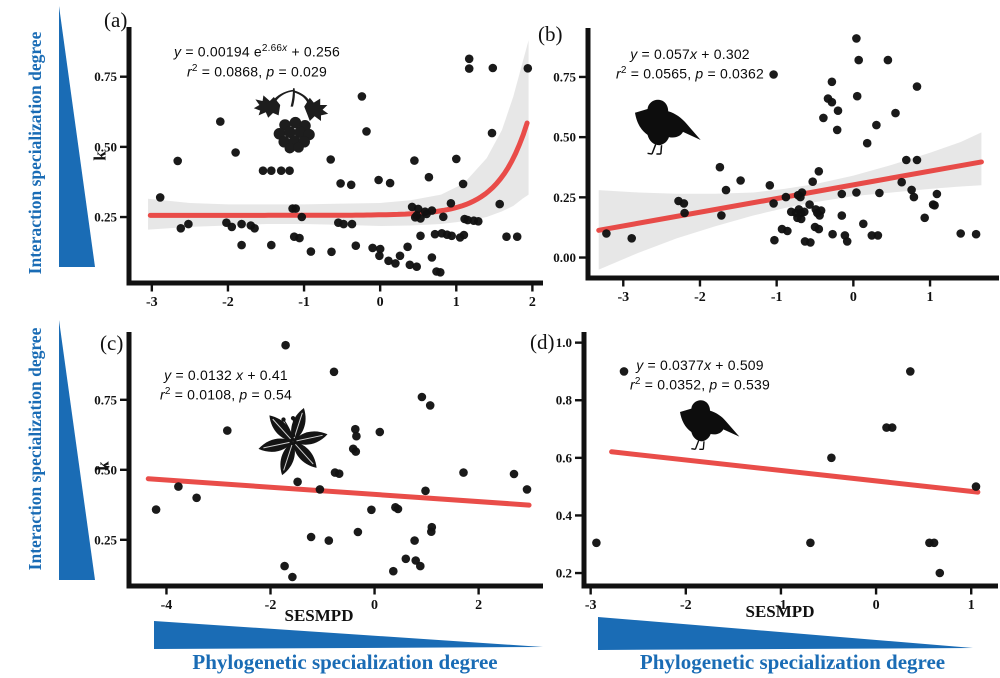 Image resolution: width=1000 pixels, height=678 pixels. What do you see at coordinates (564, 137) in the screenshot?
I see `y-tick-label: 0.50` at bounding box center [564, 137].